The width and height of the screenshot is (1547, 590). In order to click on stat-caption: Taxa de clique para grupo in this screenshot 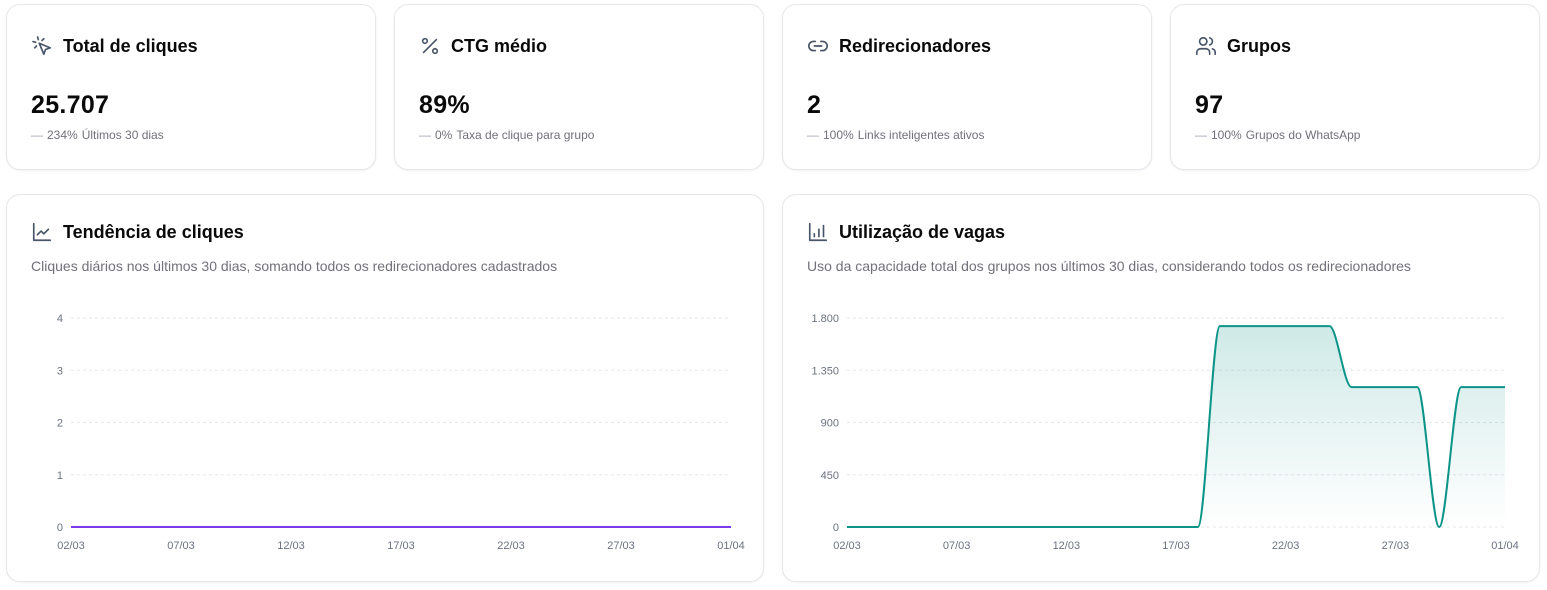, I will do `click(525, 135)`.